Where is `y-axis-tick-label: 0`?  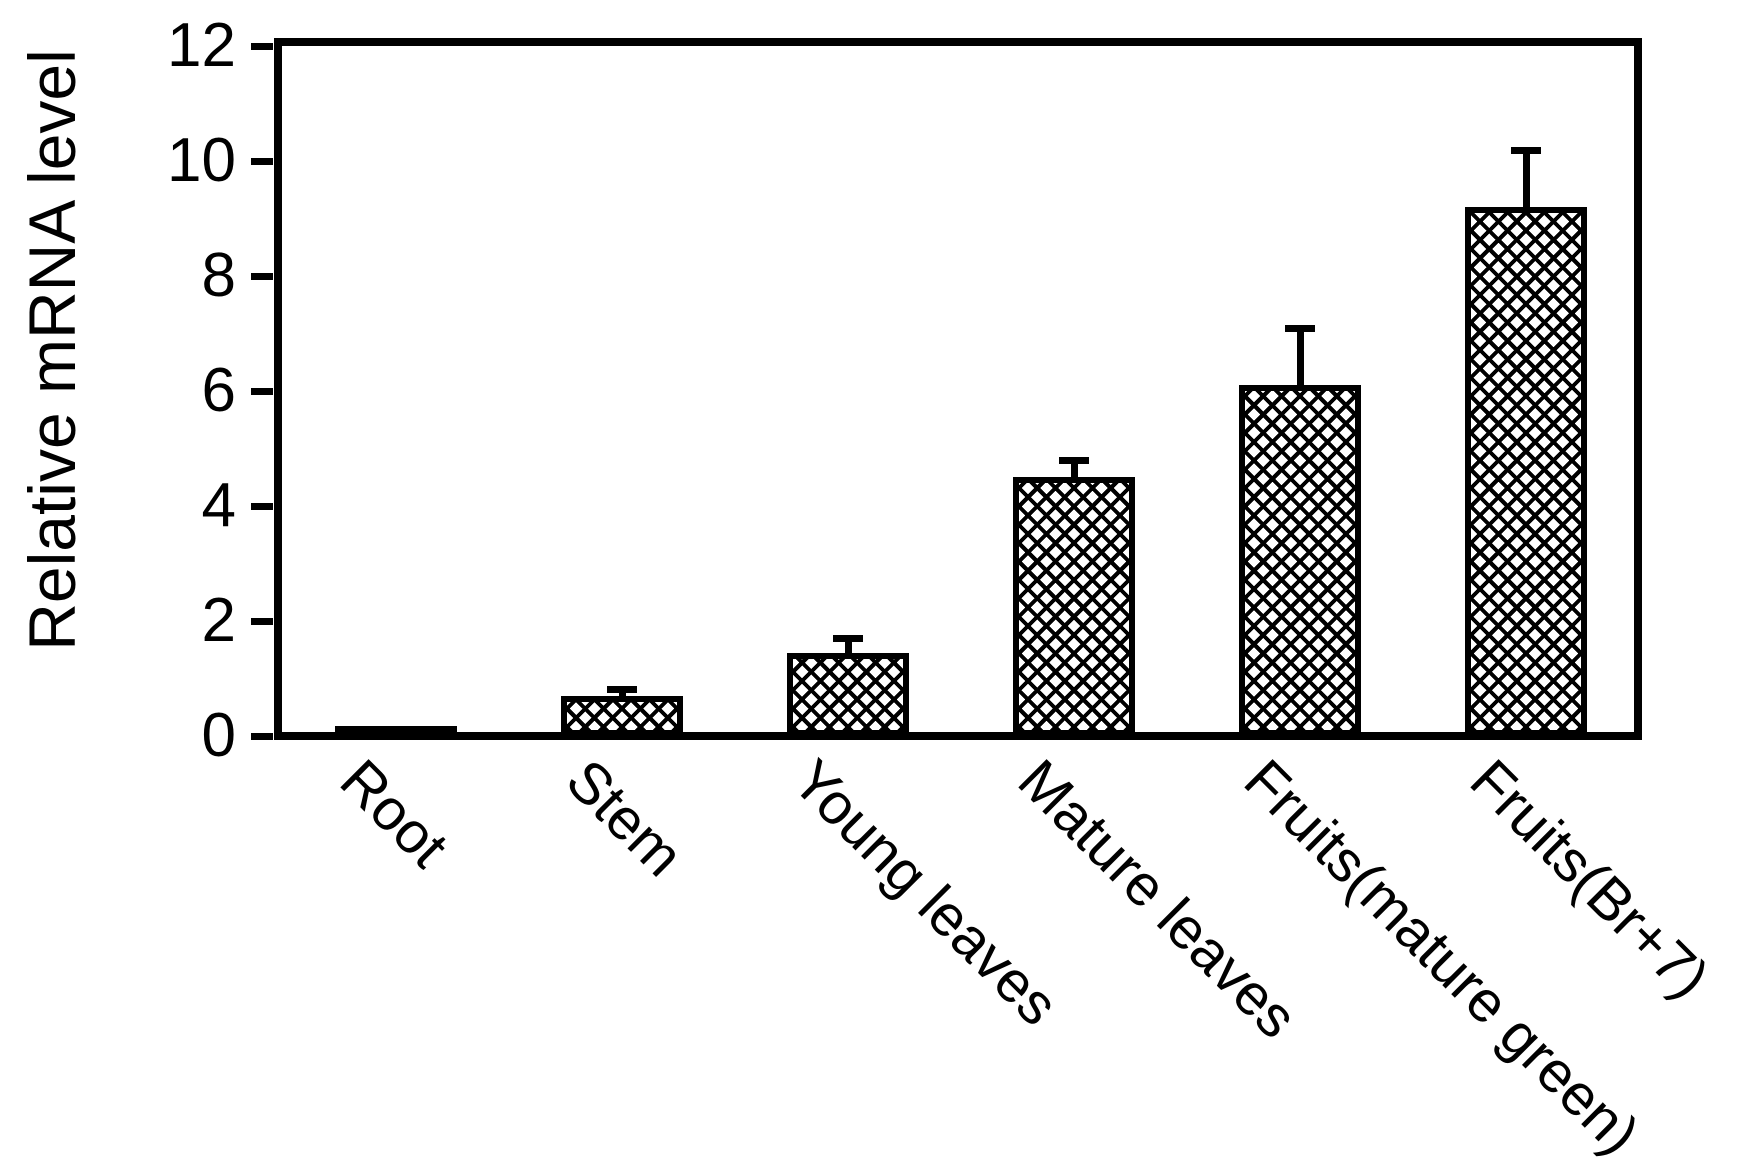 y-axis-tick-label: 0 is located at coordinates (218, 735).